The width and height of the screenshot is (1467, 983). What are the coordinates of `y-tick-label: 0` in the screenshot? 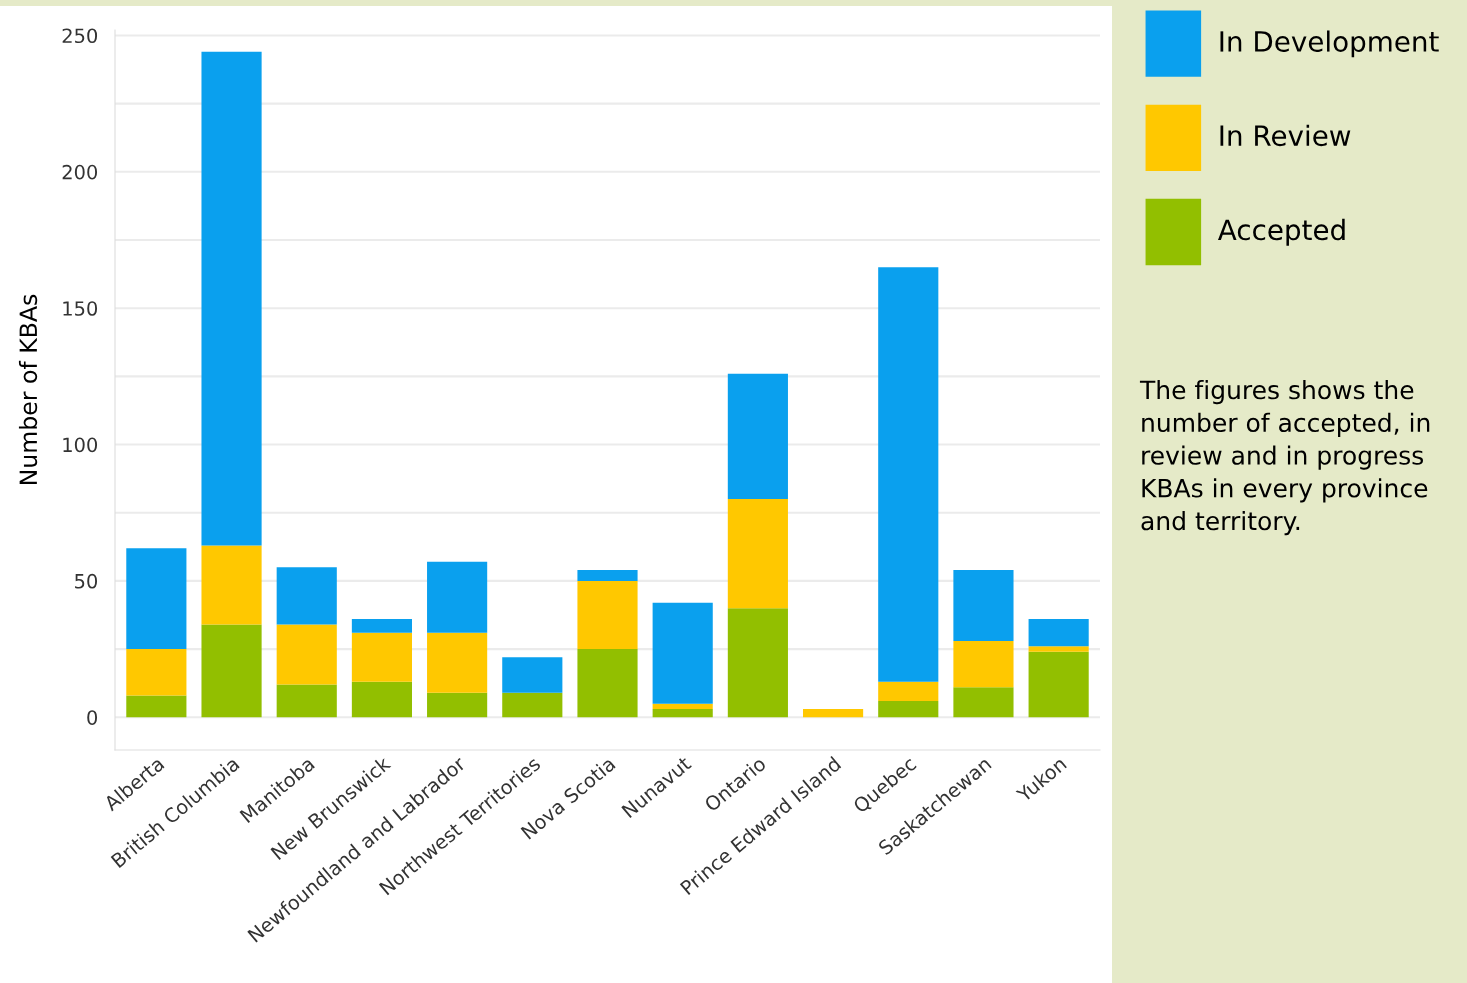 It's located at (92, 717).